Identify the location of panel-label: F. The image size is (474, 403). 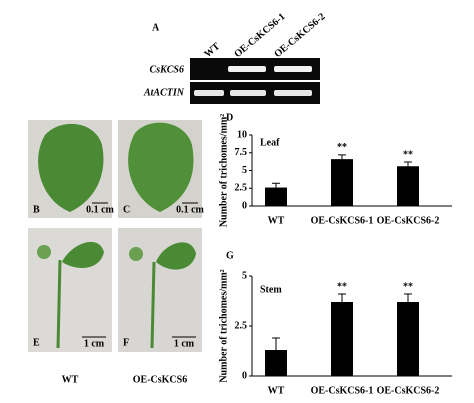
(126, 342).